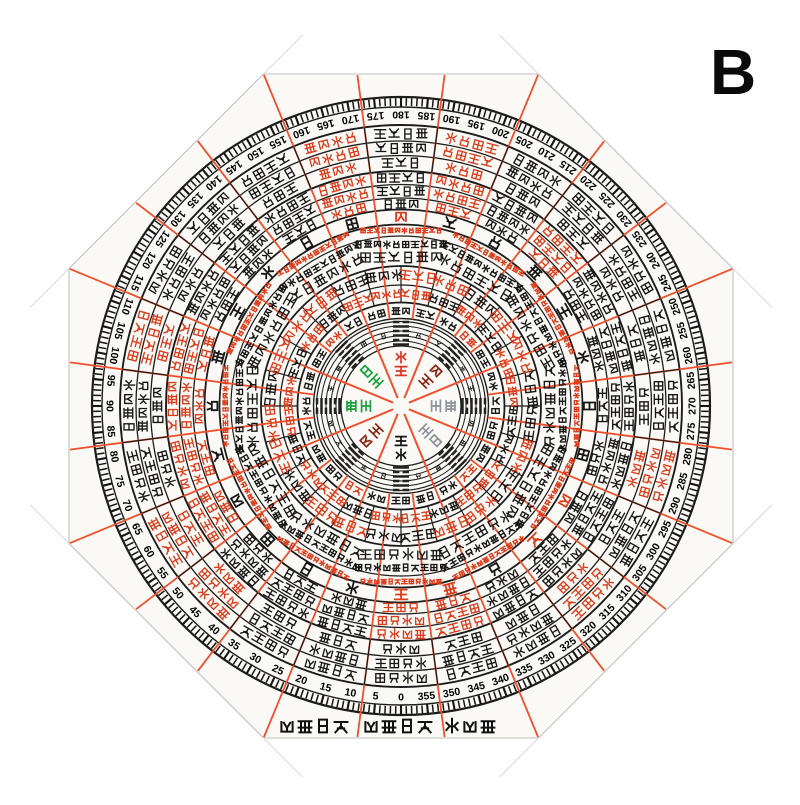 This screenshot has width=800, height=805. Describe the element at coordinates (426, 115) in the screenshot. I see `svg-text: 185` at that location.